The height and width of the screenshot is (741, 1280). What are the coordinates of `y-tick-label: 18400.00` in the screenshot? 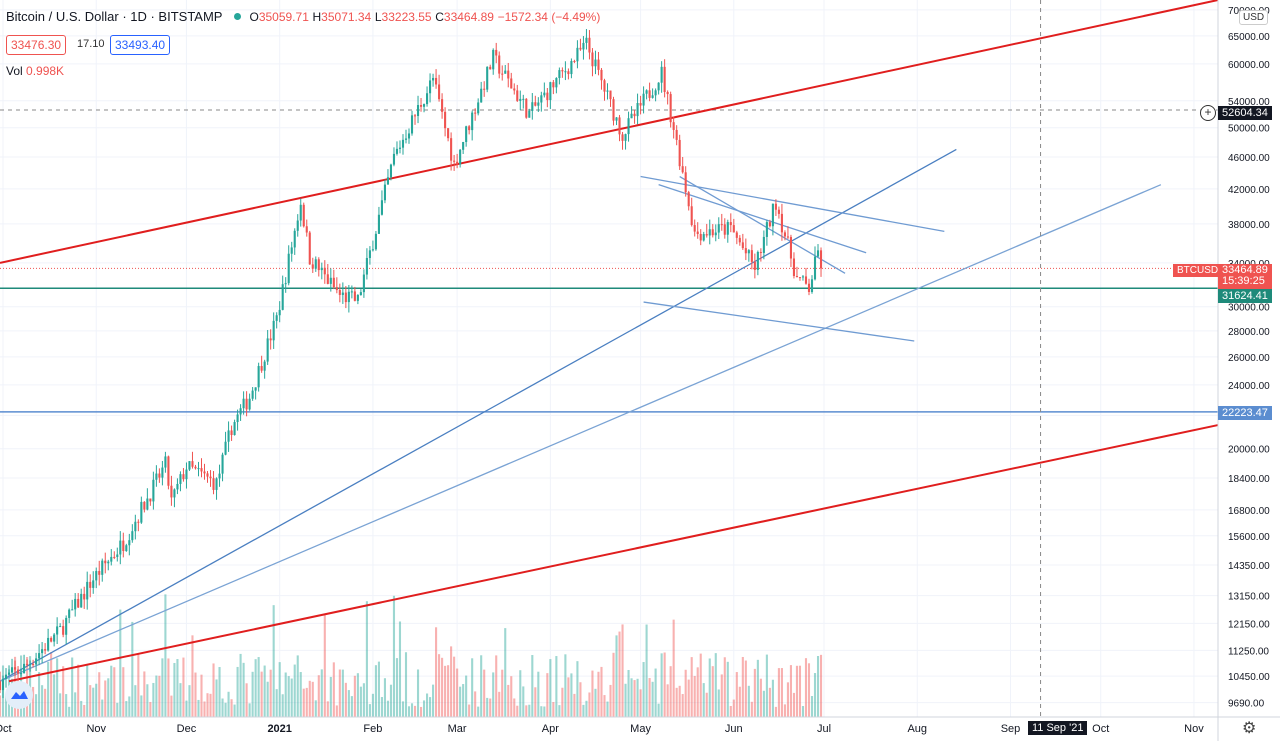 It's located at (1249, 479).